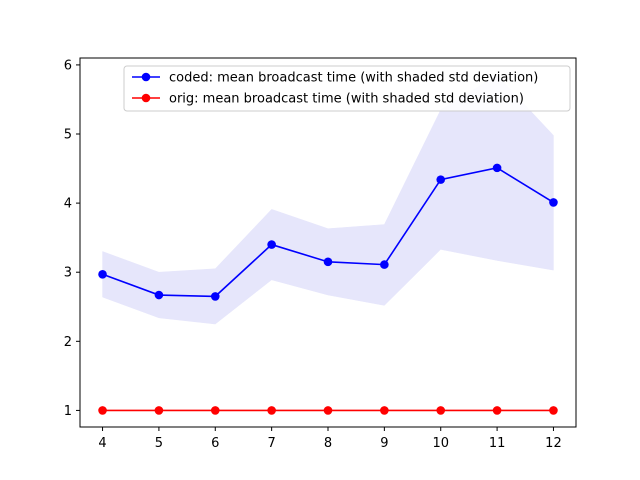  Describe the element at coordinates (68, 411) in the screenshot. I see `y-tick-label-0: 1` at that location.